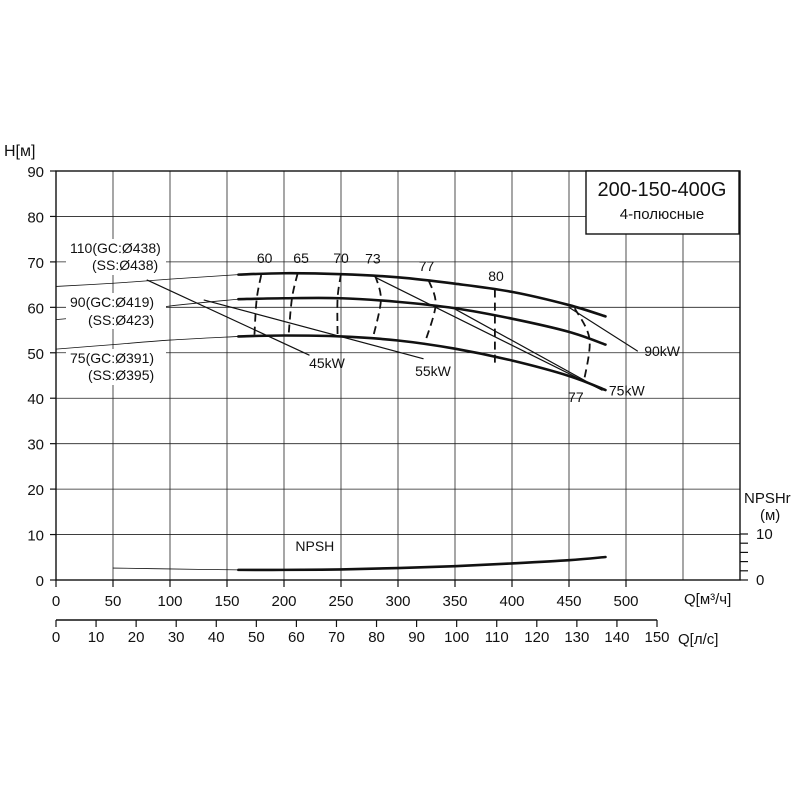  What do you see at coordinates (35, 172) in the screenshot?
I see `y-tick-label: 90` at bounding box center [35, 172].